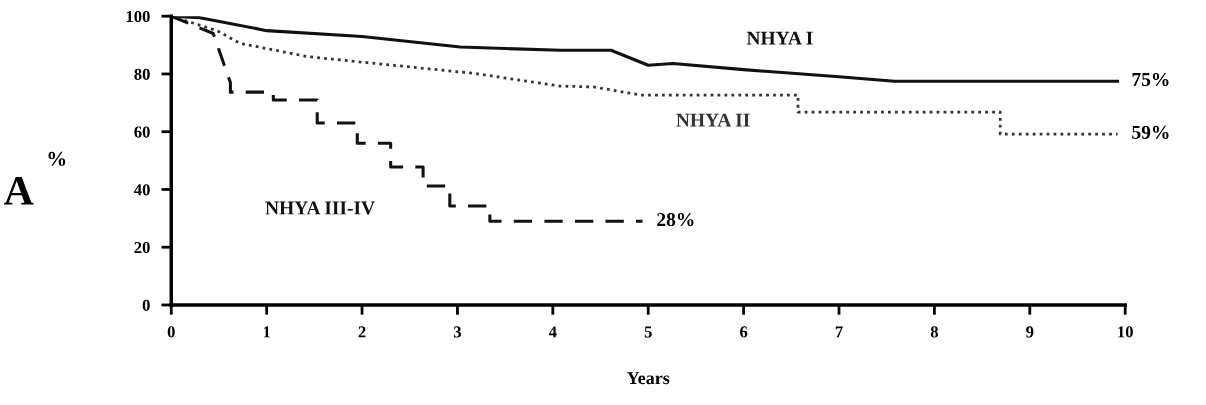 This screenshot has height=405, width=1206. What do you see at coordinates (146, 305) in the screenshot?
I see `y-tick-label: 0` at bounding box center [146, 305].